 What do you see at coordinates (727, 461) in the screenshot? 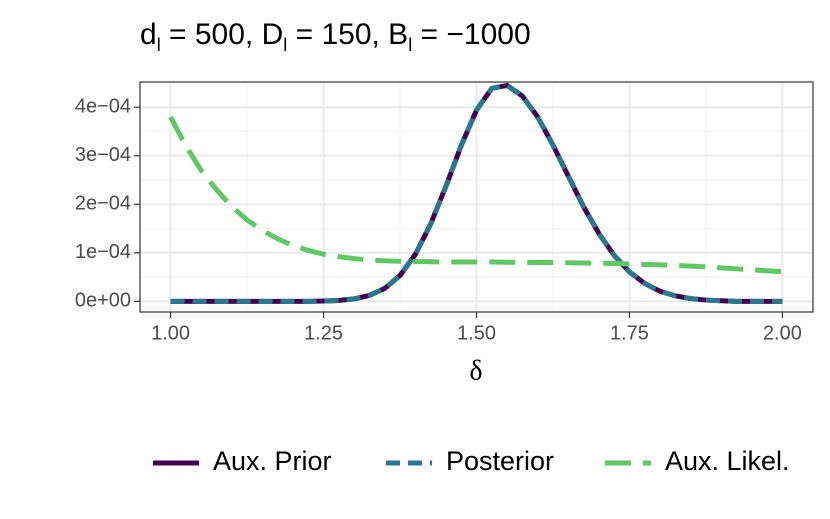
I see `legend-label: Aux. Likel.` at bounding box center [727, 461].